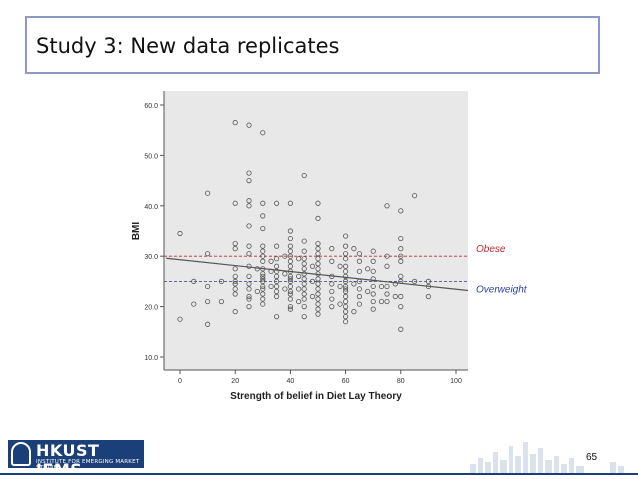 Image resolution: width=638 pixels, height=479 pixels. What do you see at coordinates (21, 454) in the screenshot?
I see `logo-emblem-icon` at bounding box center [21, 454].